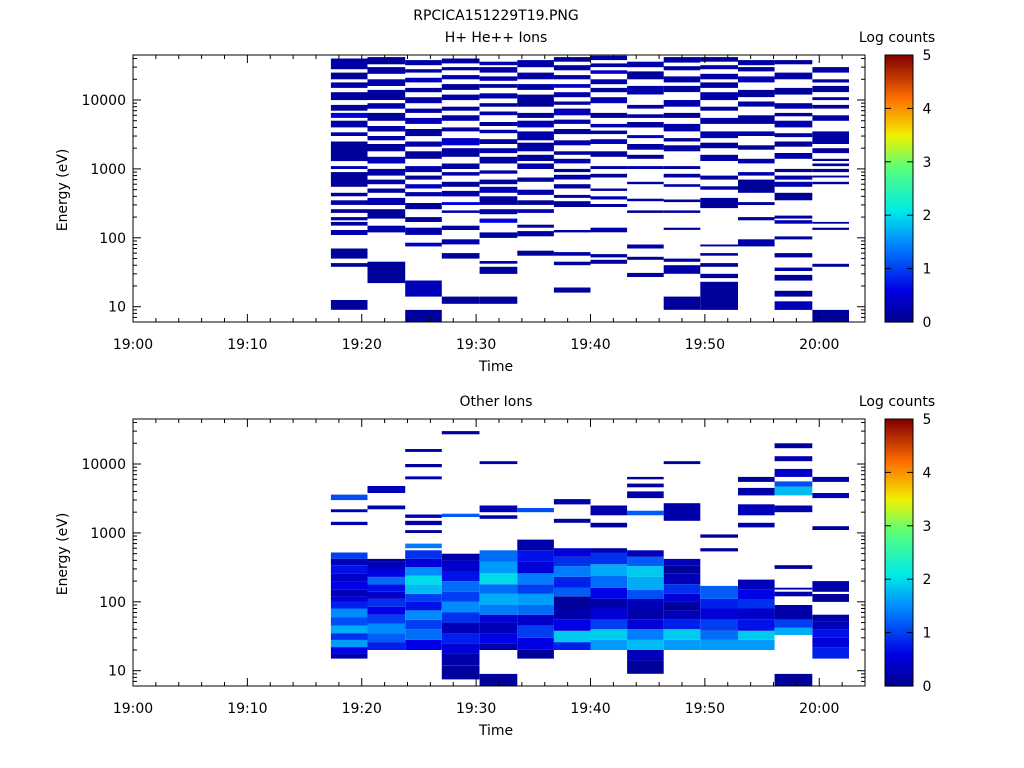 Image resolution: width=1024 pixels, height=768 pixels. What do you see at coordinates (362, 345) in the screenshot?
I see `x-tick-label: 19:20` at bounding box center [362, 345].